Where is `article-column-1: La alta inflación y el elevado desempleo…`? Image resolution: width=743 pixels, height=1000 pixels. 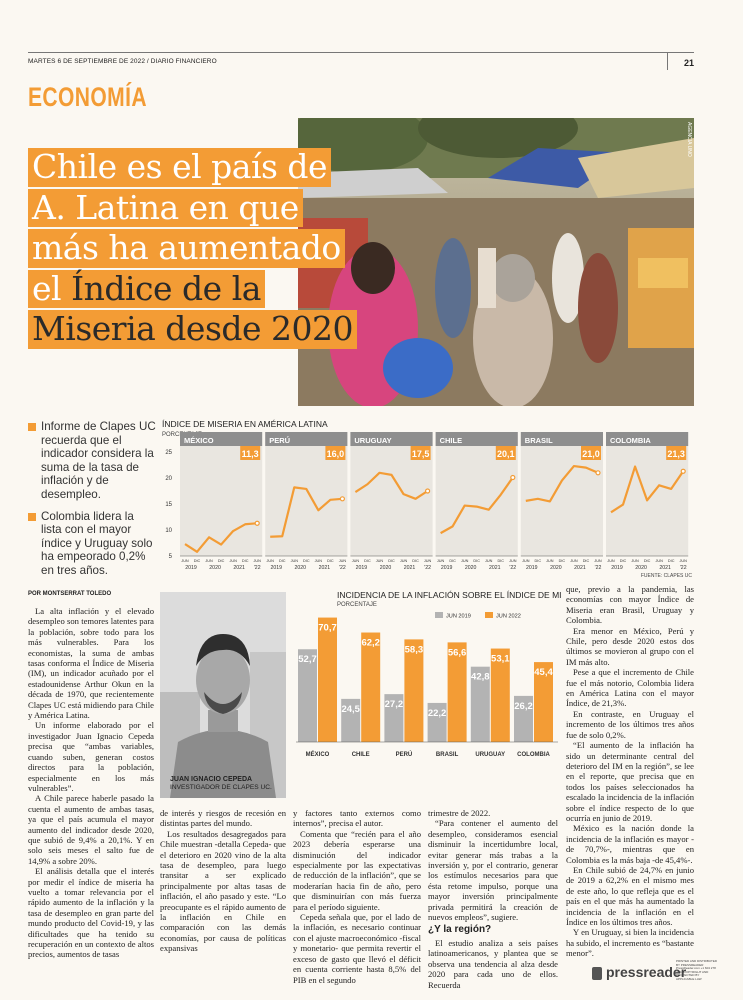 article-column-1: La alta inflación y el elevado desempleo… is located at coordinates (91, 783).